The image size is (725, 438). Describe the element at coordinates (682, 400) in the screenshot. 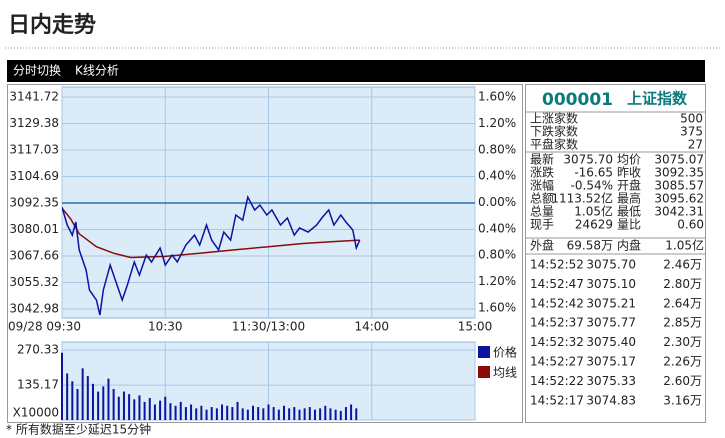

I see `trade-volume: 3.16万` at that location.